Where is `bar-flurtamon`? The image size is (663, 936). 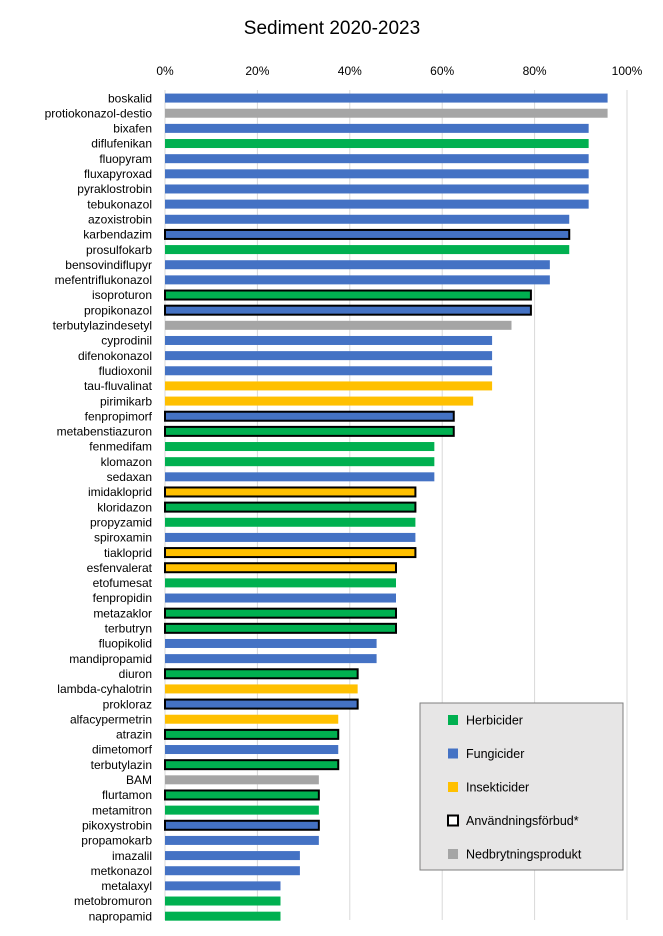
bar-flurtamon is located at coordinates (242, 795).